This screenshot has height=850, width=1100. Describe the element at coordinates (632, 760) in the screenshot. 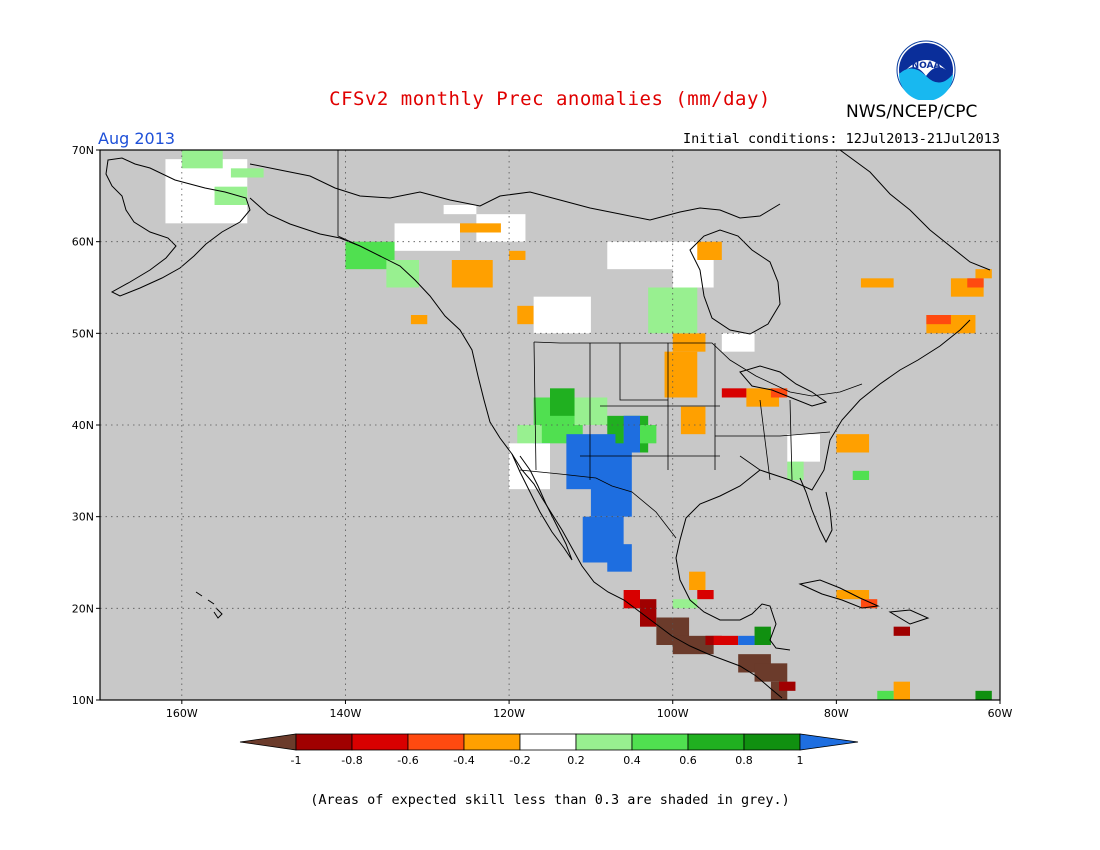

I see `colorbar-label: 0.4` at that location.